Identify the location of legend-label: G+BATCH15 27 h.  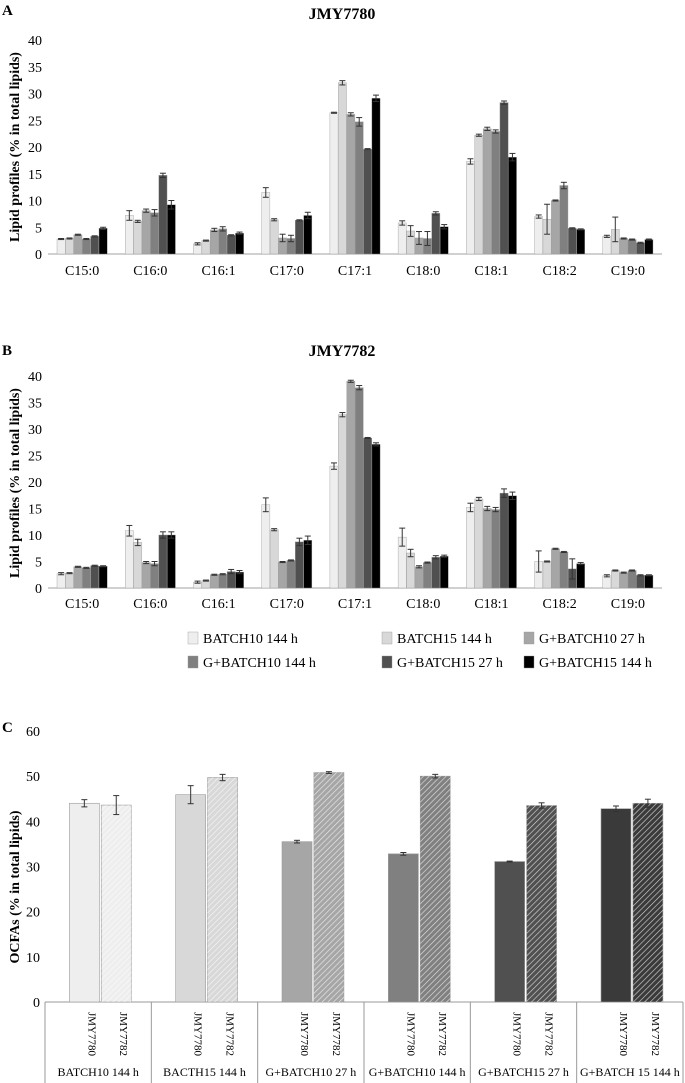
(450, 663).